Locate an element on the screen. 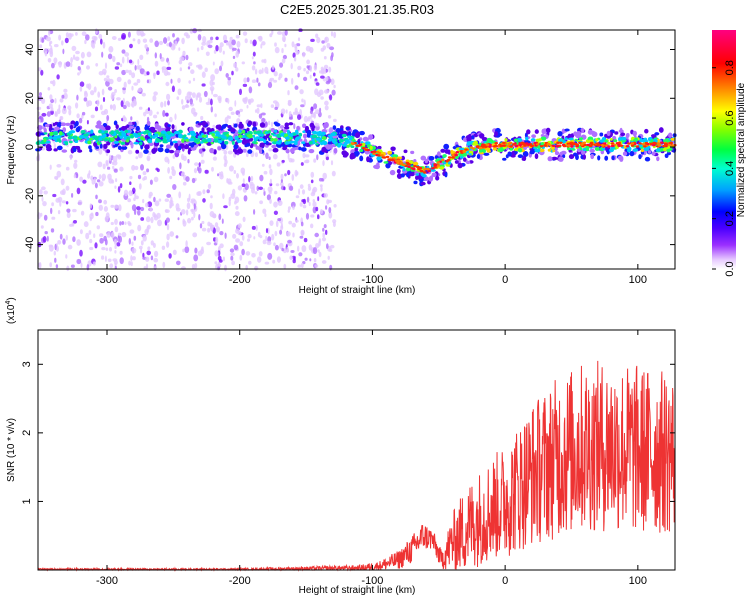 This screenshot has width=750, height=600. colorbar-ticks: 0.0 0.2 0.4 0.6 0.8 is located at coordinates (724, 168).